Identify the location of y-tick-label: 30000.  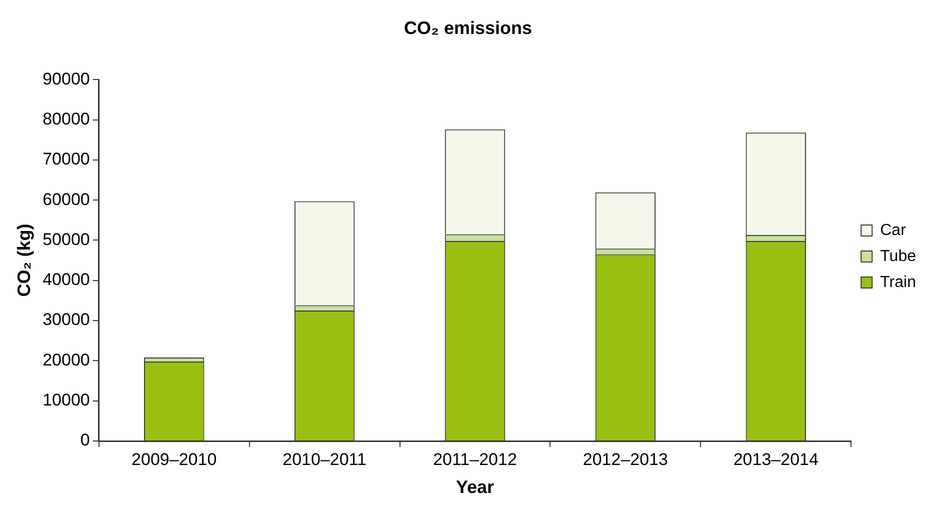
(66, 320).